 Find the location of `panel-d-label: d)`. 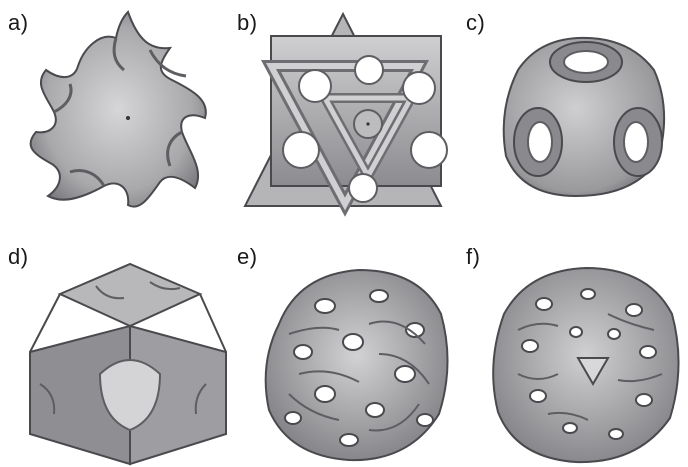

panel-d-label: d) is located at coordinates (18, 256).